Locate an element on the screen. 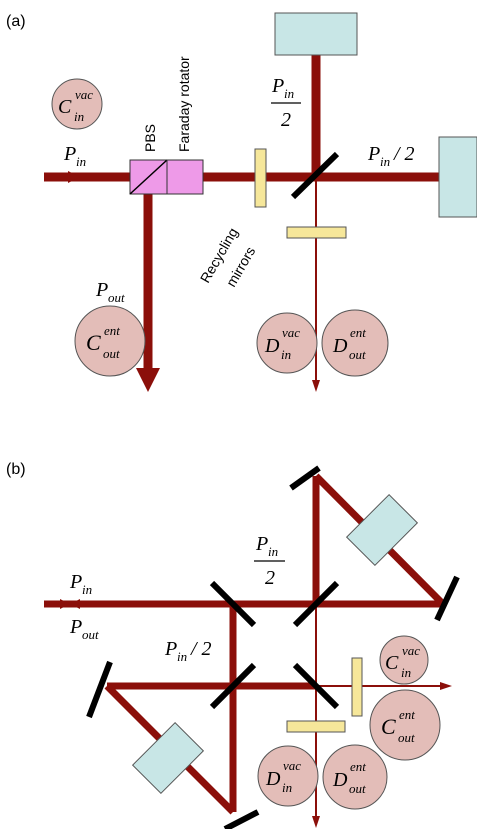  faraday-label: Faraday rotator is located at coordinates (184, 104).